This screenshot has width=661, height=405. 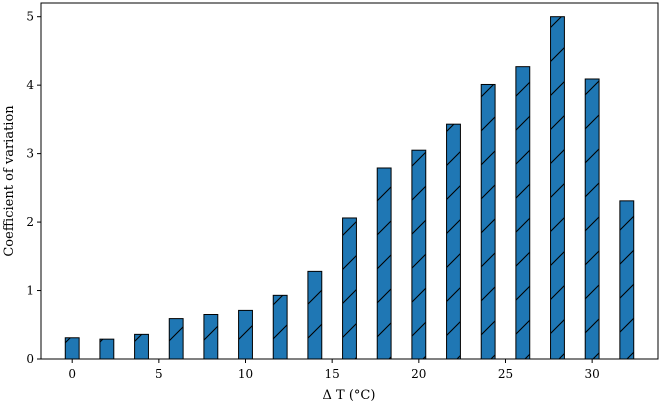 I want to click on y-tick-label: 3, so click(x=30, y=154).